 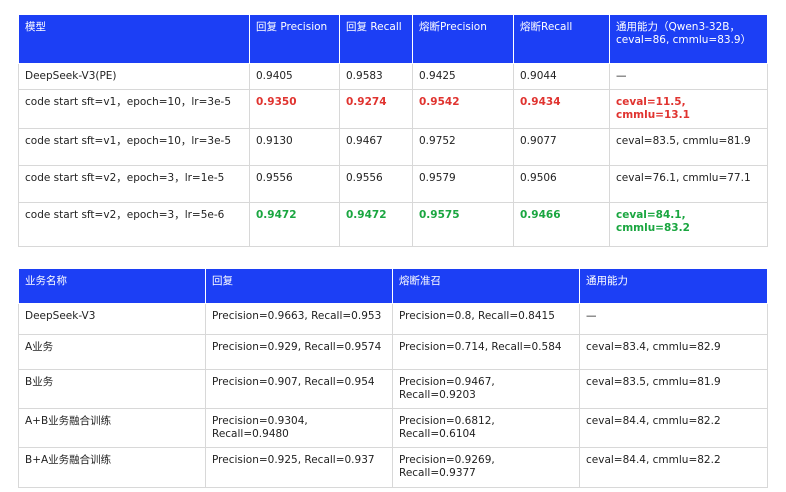 I want to click on table-cell: DeepSeek-V3, so click(x=112, y=319).